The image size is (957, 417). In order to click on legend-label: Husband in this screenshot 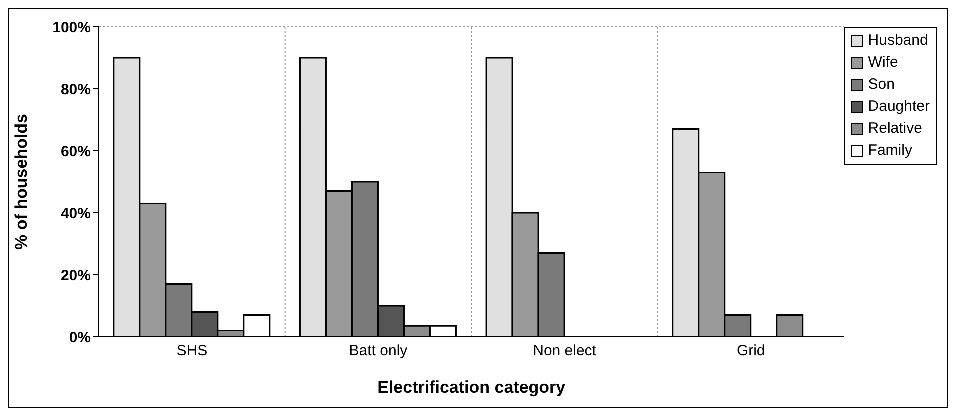, I will do `click(898, 41)`.